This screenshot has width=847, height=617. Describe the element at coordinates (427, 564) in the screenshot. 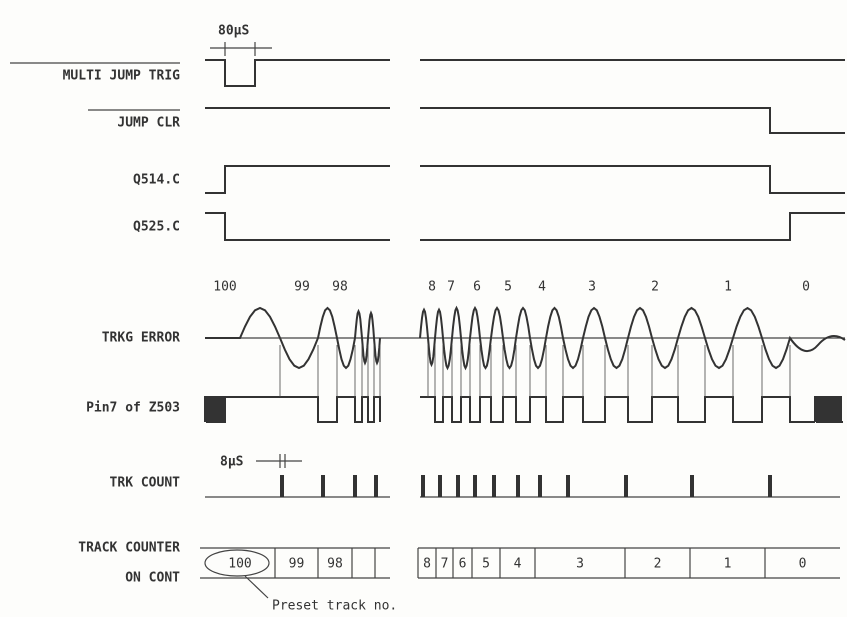

I see `counter-cell: 8` at that location.